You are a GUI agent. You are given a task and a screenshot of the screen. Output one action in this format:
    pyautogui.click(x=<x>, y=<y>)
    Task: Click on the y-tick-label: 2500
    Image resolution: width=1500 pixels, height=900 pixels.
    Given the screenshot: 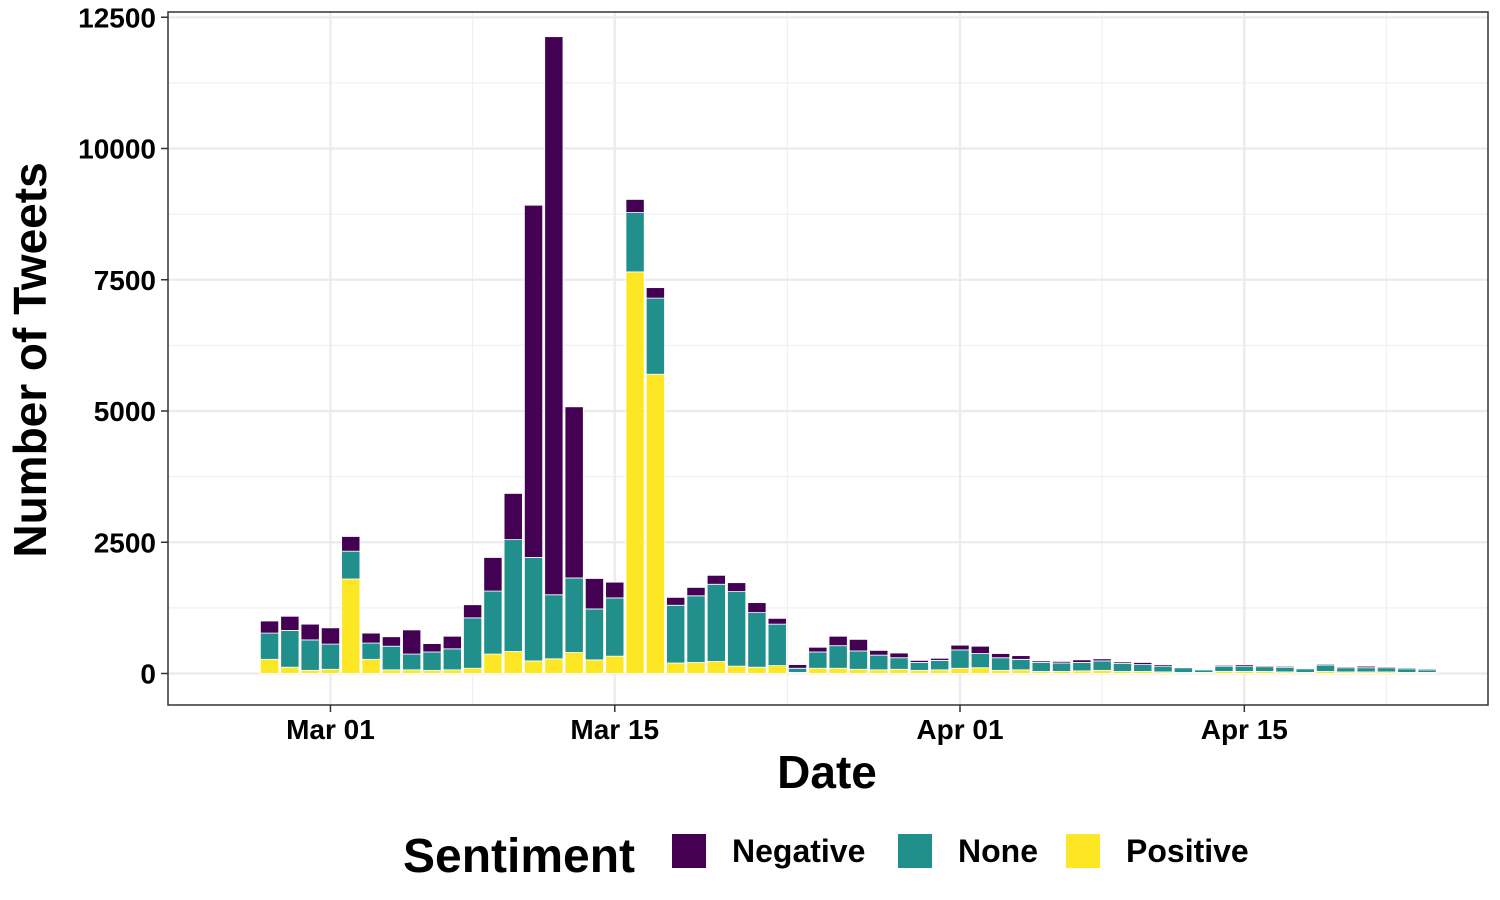 What is the action you would take?
    pyautogui.click(x=125, y=542)
    